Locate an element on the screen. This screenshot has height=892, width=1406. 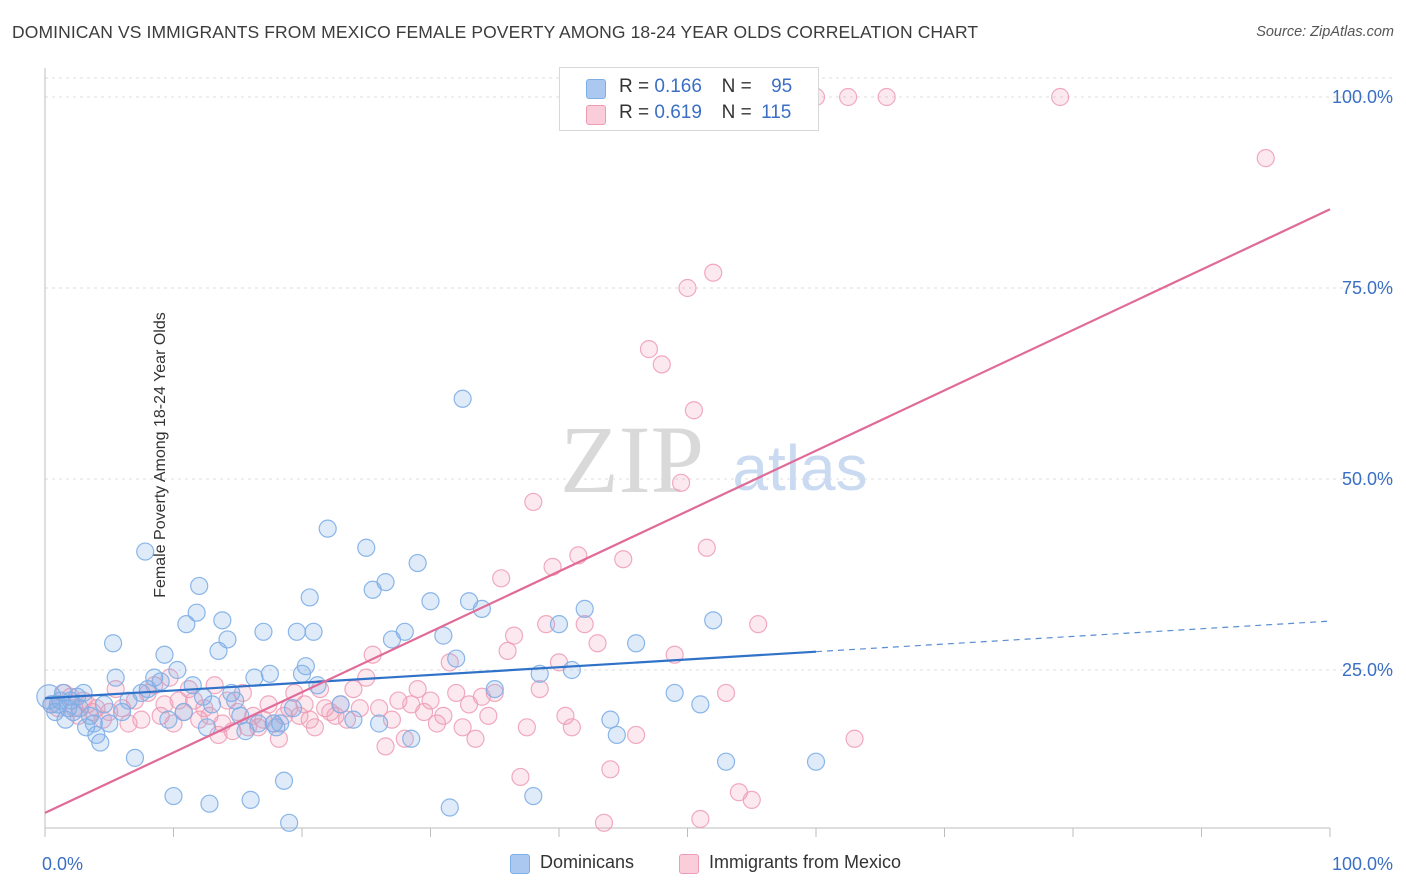
bottom-legend-swatch-pink is located at coordinates (689, 864).